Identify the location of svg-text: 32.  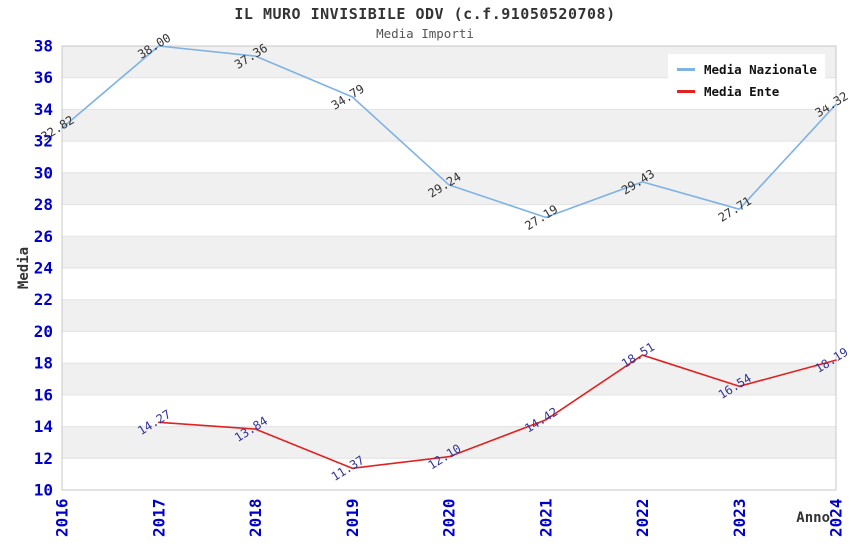
(43, 141).